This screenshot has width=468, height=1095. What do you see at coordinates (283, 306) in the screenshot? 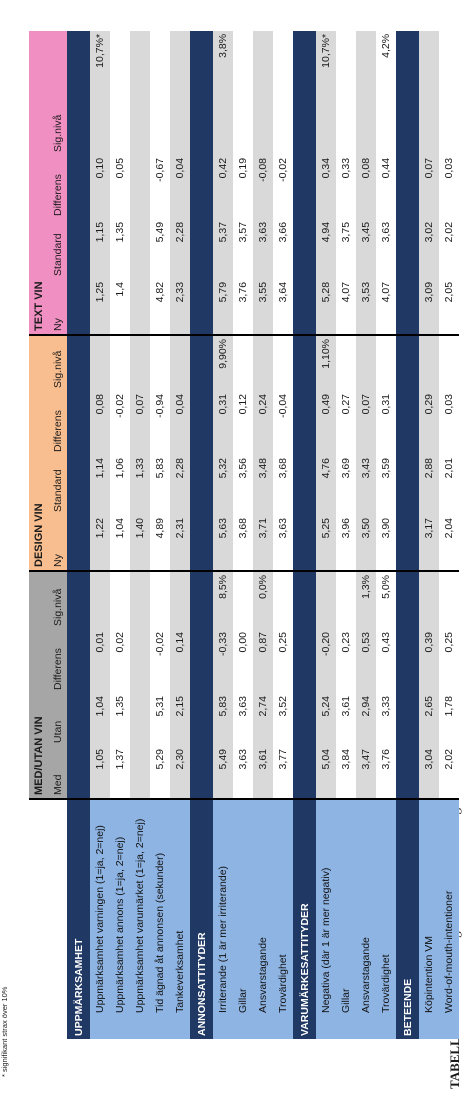
I see `value-cell: 3,64` at bounding box center [283, 306].